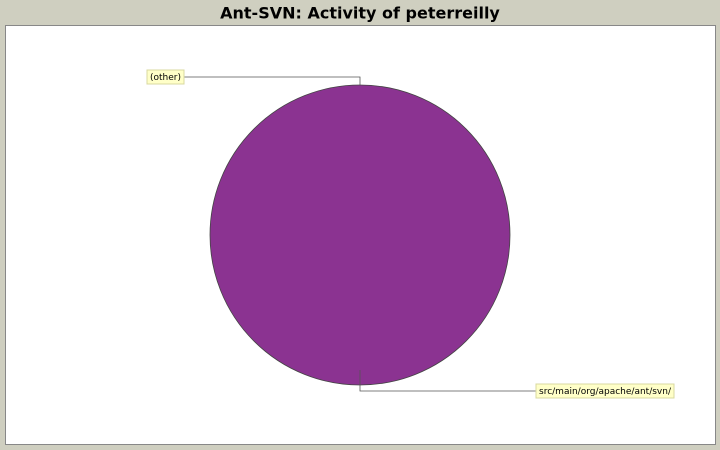 Image resolution: width=720 pixels, height=450 pixels. Describe the element at coordinates (360, 13) in the screenshot. I see `chart-title: Ant-SVN: Activity of peterreilly` at that location.